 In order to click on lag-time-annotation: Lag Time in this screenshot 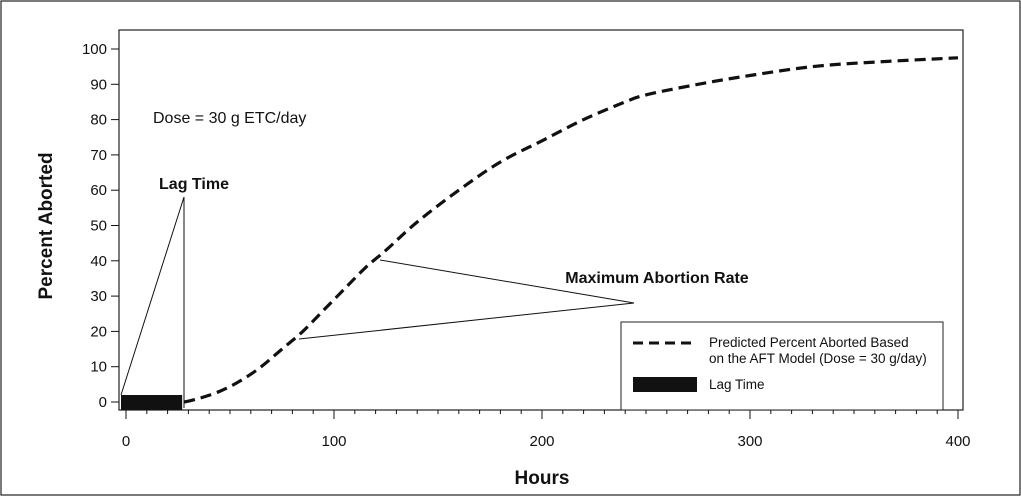, I will do `click(174, 292)`.